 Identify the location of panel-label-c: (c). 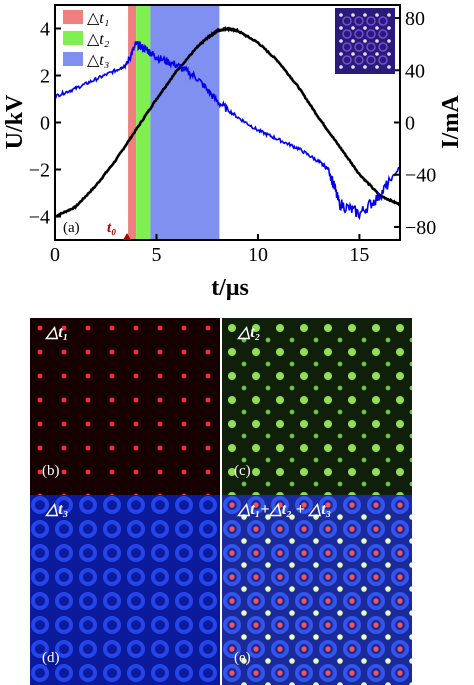
(242, 471).